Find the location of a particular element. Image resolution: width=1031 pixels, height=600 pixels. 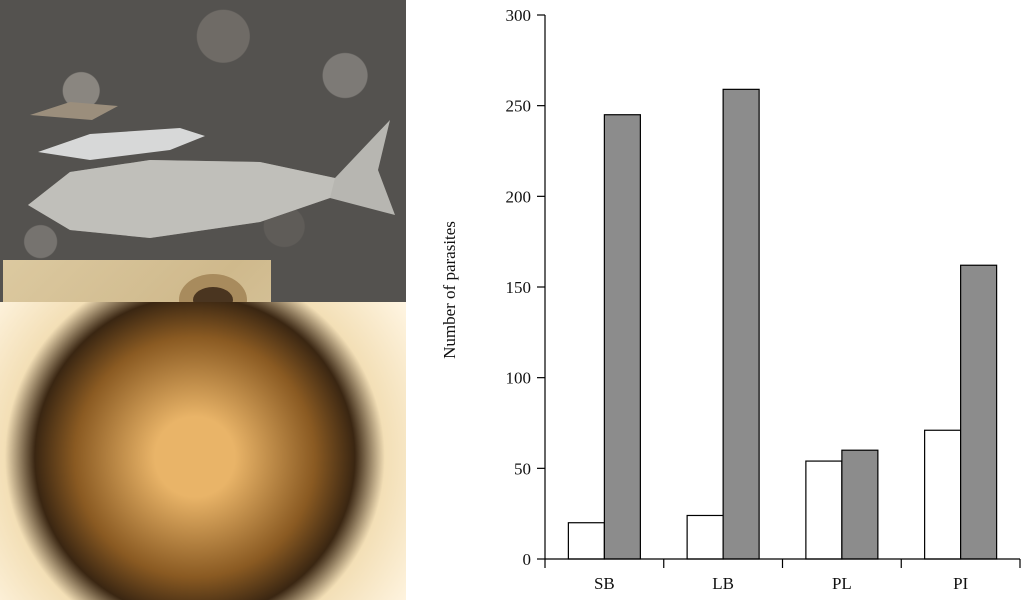

bar-SB-gray is located at coordinates (622, 337).